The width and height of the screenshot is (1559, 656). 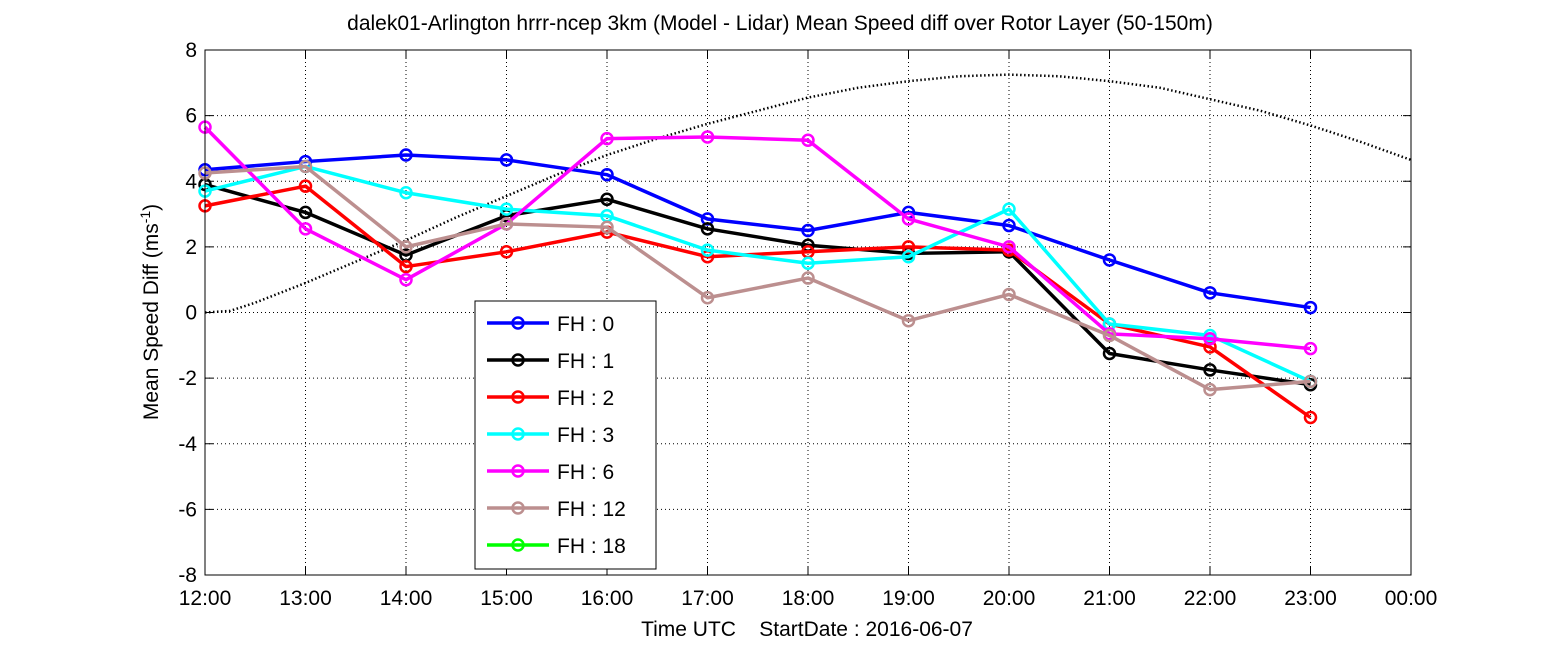 I want to click on legend-label: FH : 12, so click(x=591, y=509).